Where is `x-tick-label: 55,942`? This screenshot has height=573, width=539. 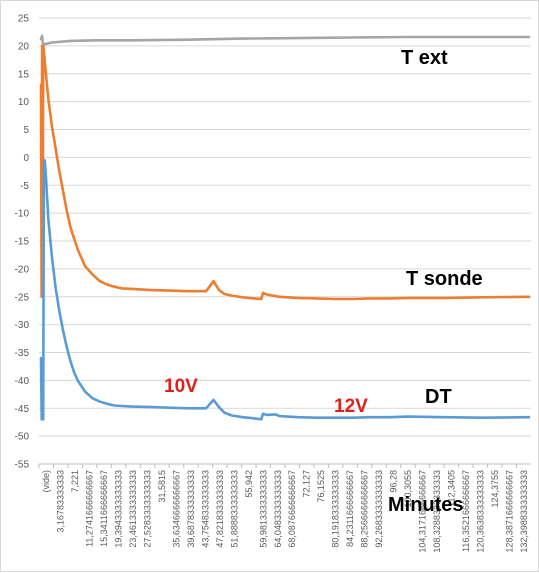
x-tick-label: 55,942 is located at coordinates (249, 484).